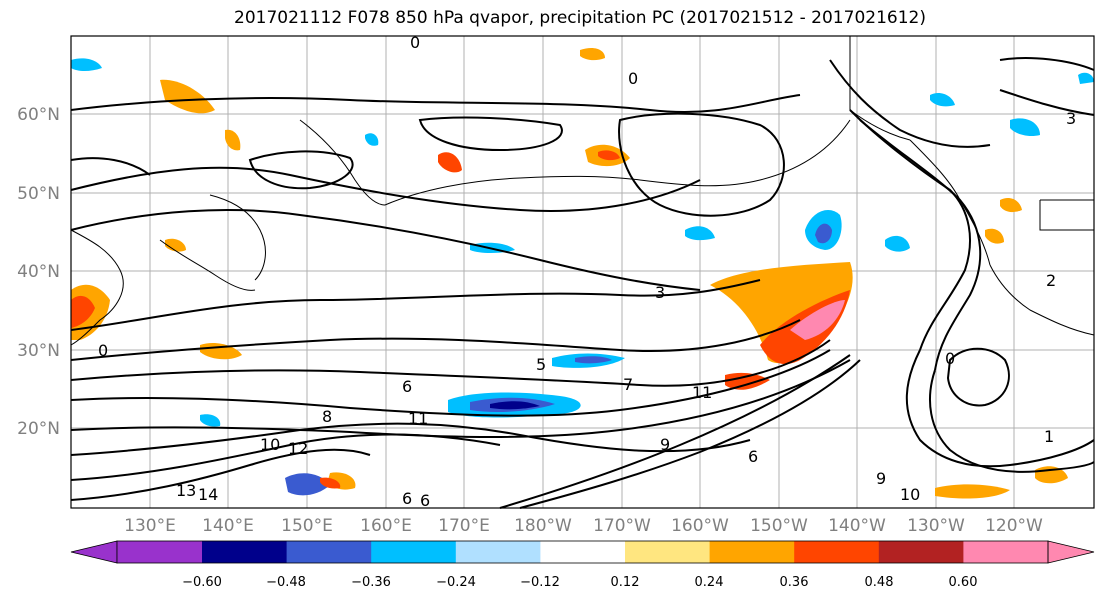 The image size is (1105, 601). Describe the element at coordinates (1071, 552) in the screenshot. I see `colorbar-extend-max` at that location.